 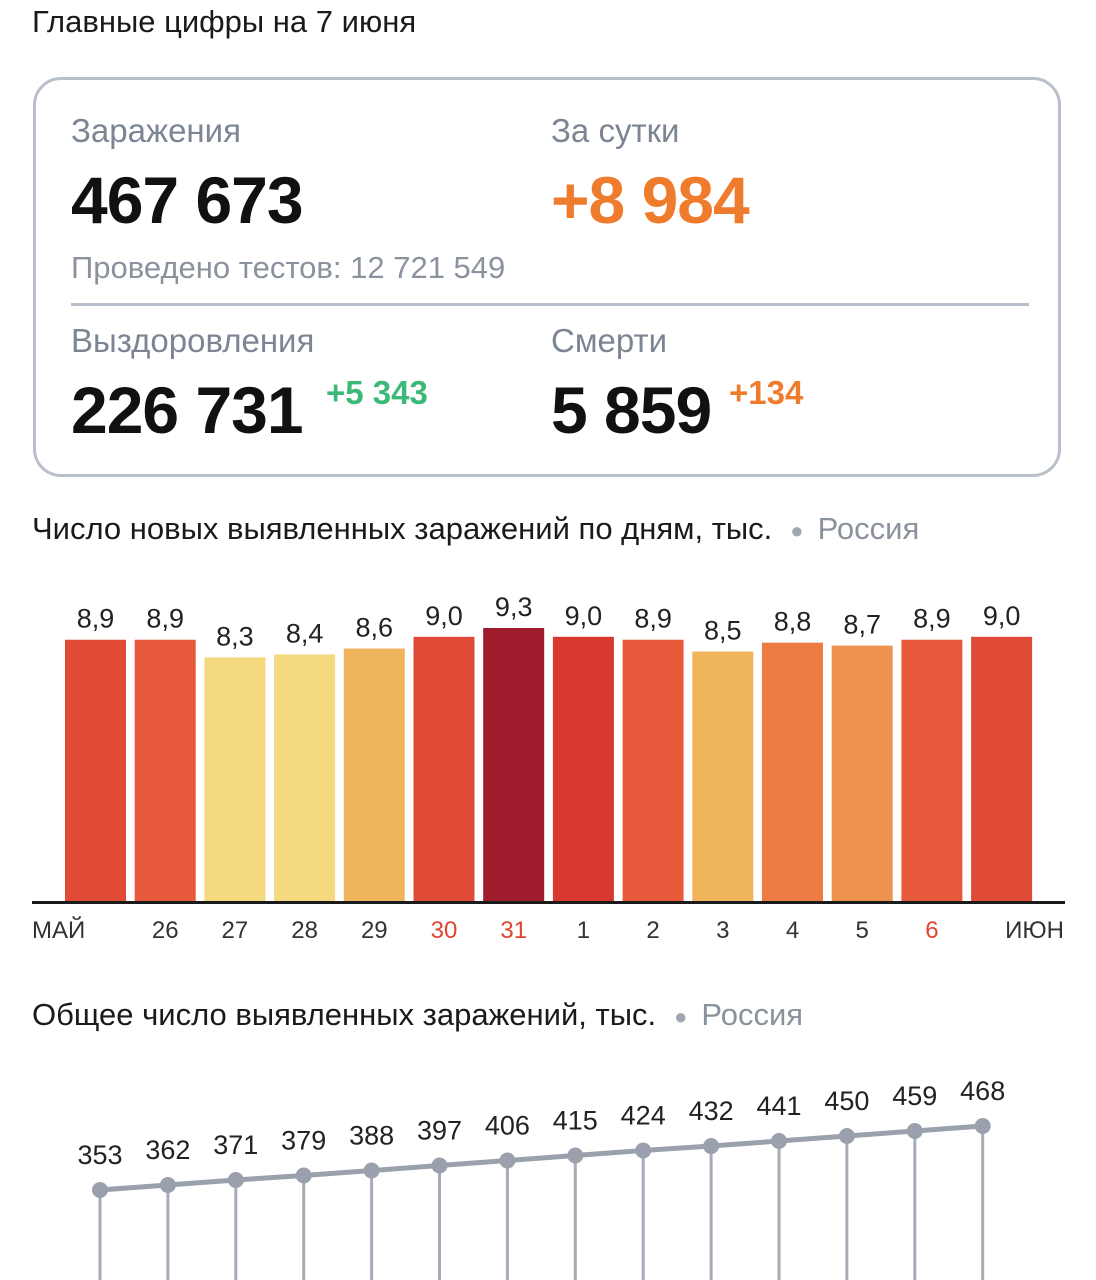 I want to click on x-tick-label: 28, so click(x=304, y=930).